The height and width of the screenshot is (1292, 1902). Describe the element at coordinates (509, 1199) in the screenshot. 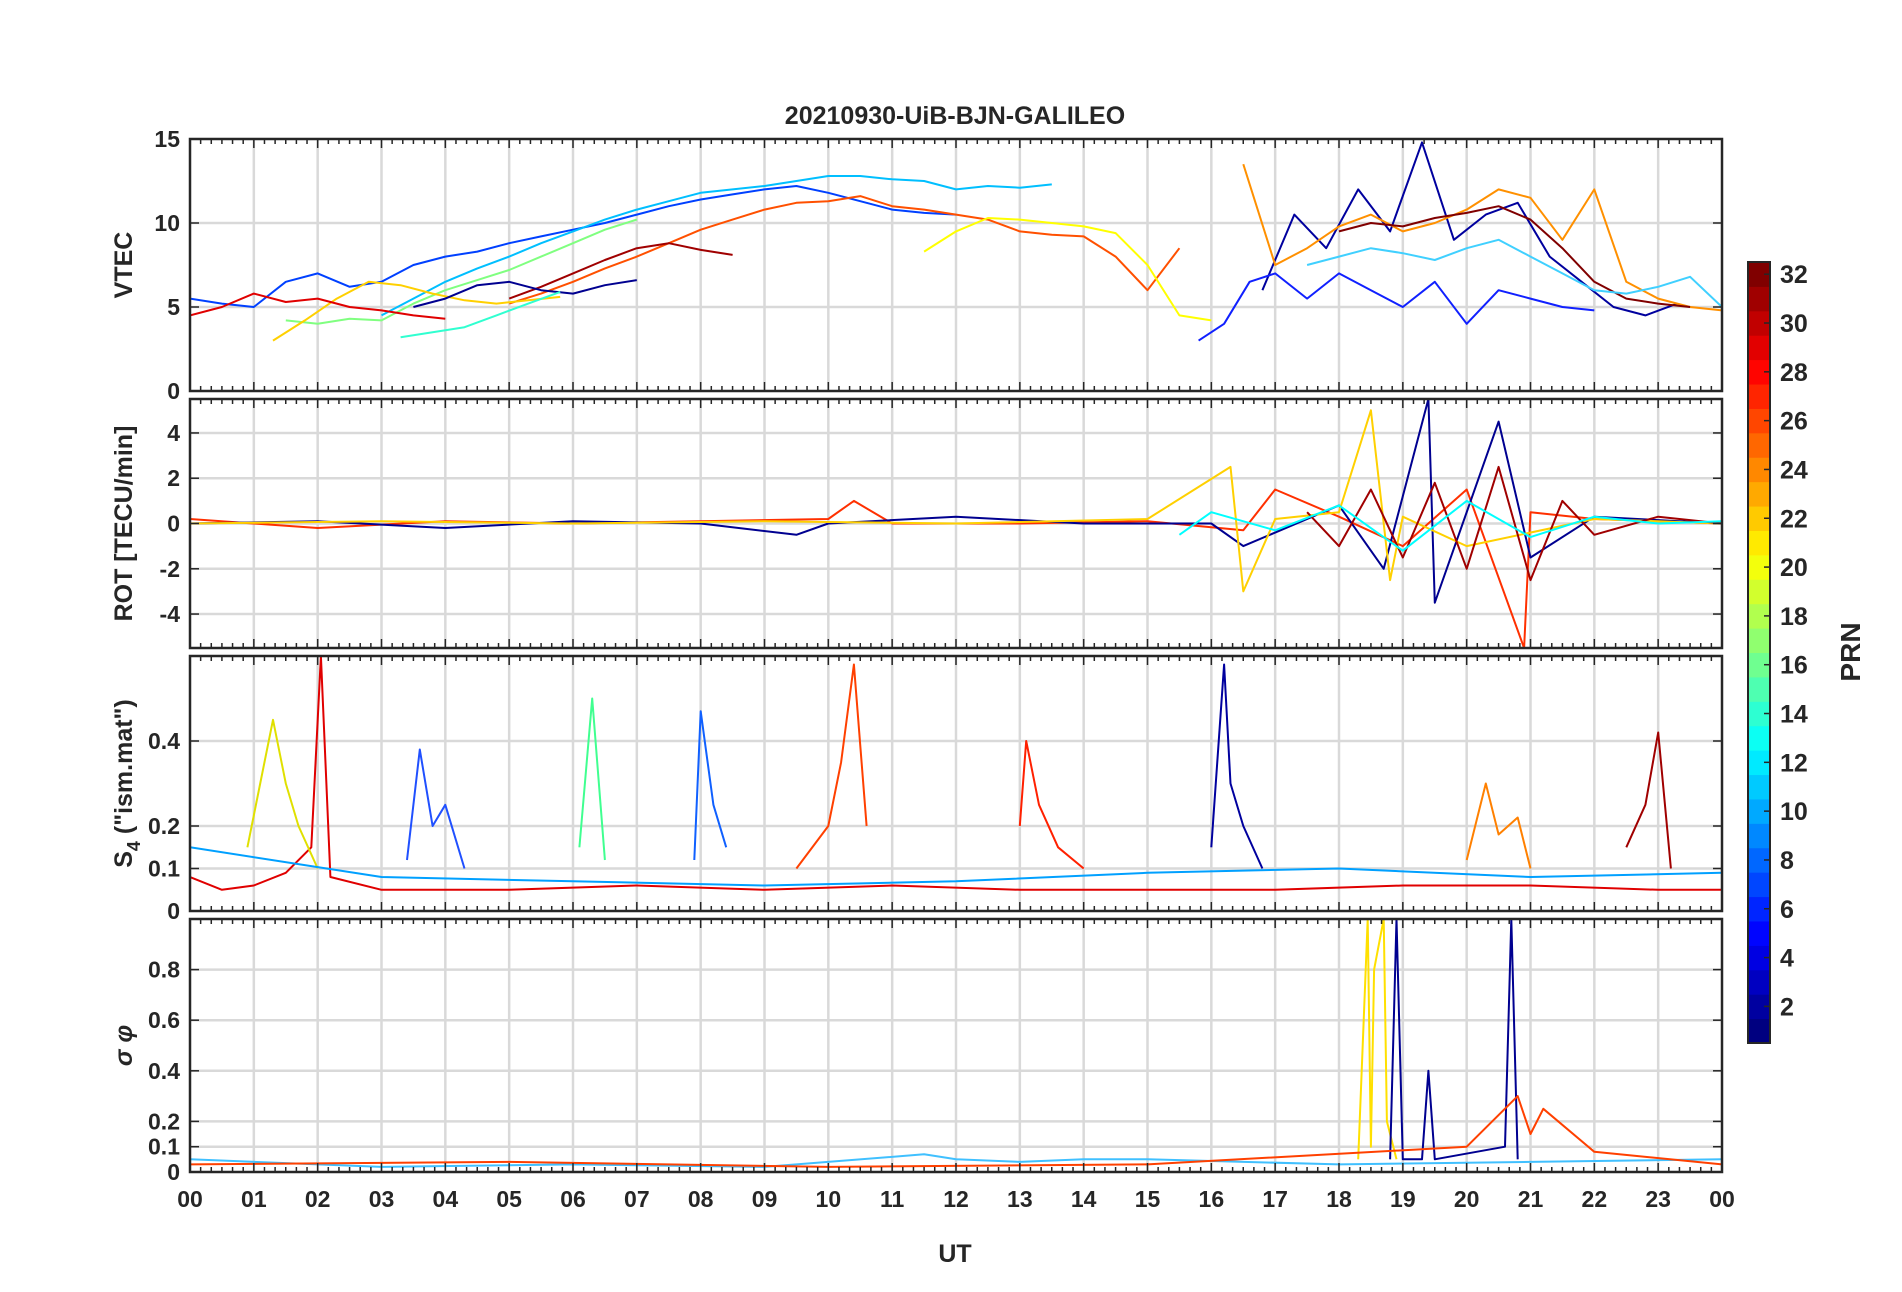

I see `x-tick-label: 05` at that location.